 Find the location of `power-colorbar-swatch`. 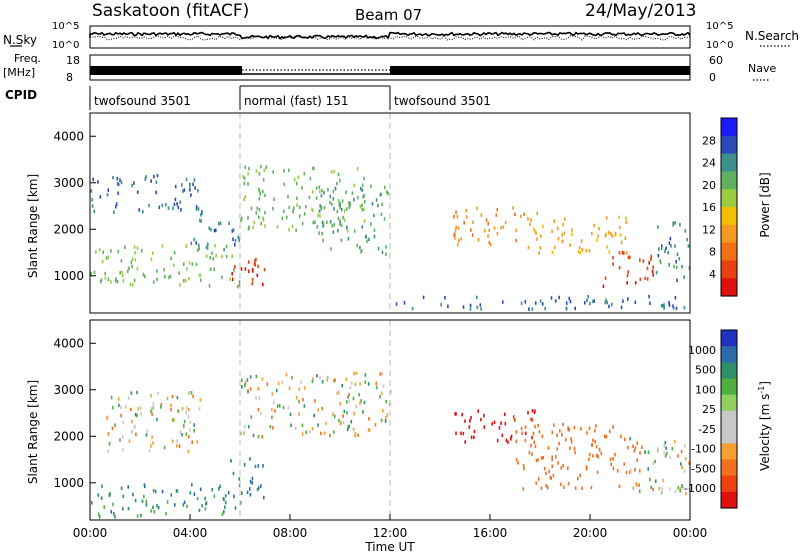

power-colorbar-swatch is located at coordinates (729, 198).